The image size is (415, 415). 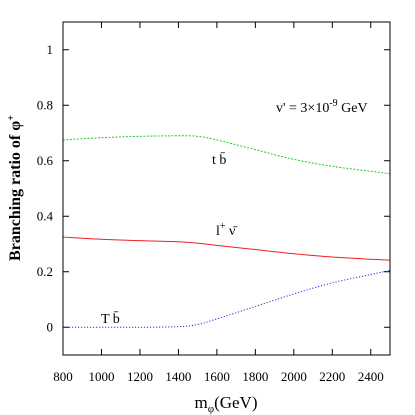 What do you see at coordinates (45, 271) in the screenshot?
I see `y-tick-label: 0.2` at bounding box center [45, 271].